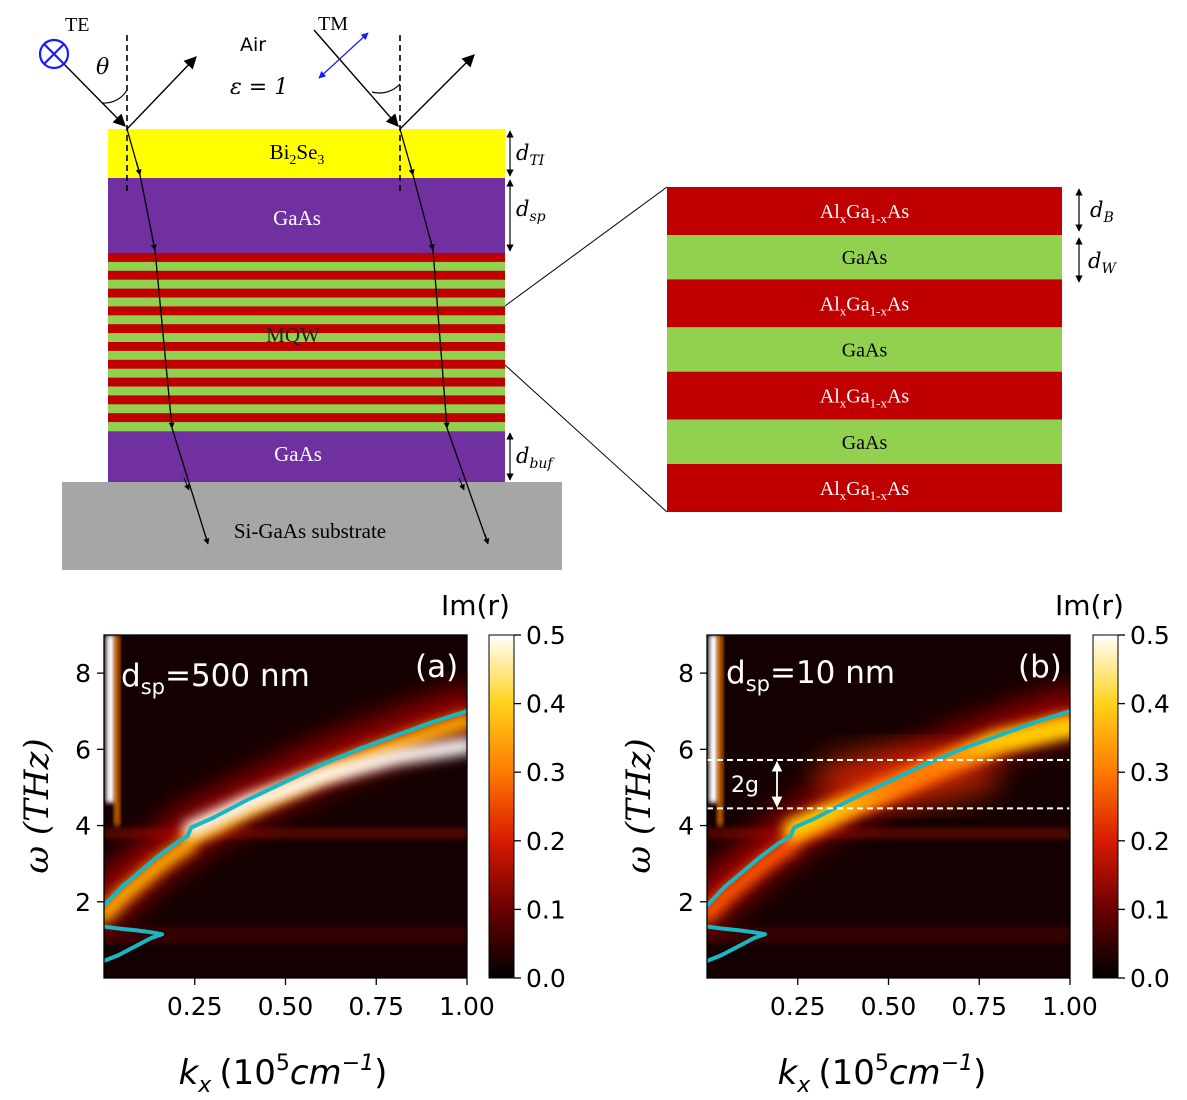  Describe the element at coordinates (343, 55) in the screenshot. I see `tm-polarization-icon` at that location.